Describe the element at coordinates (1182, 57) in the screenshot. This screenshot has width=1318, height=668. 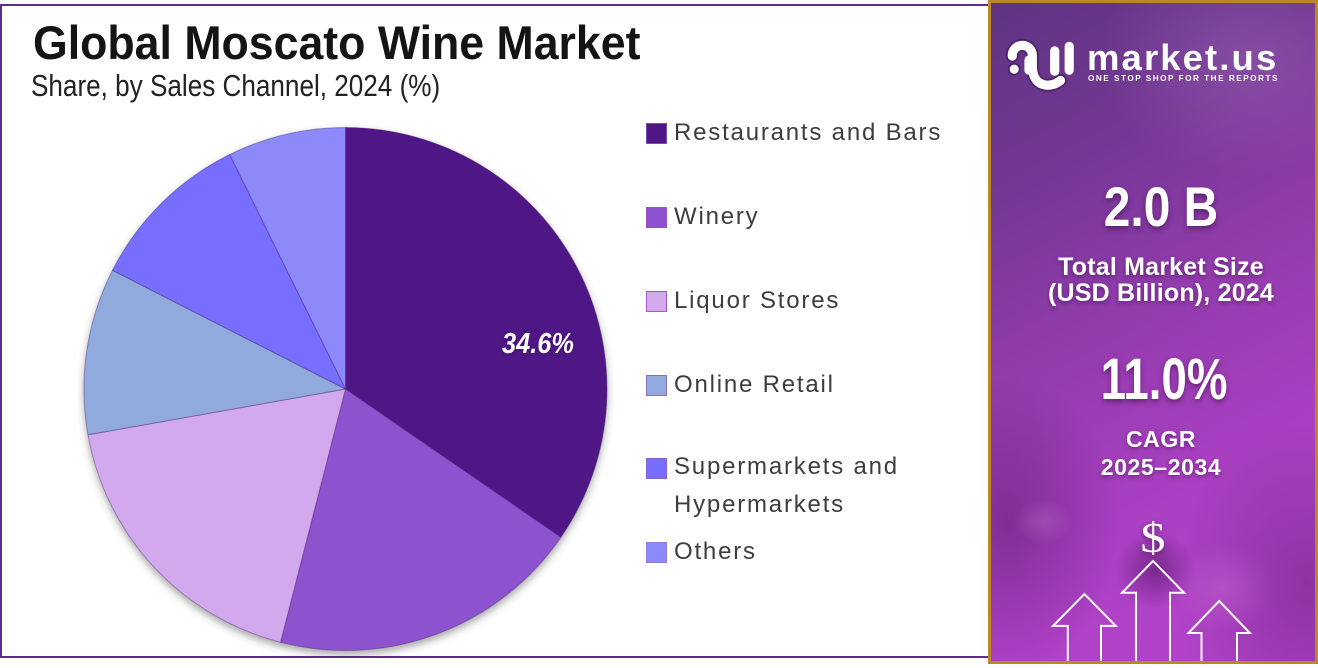
I see `svg-text: market.us` at that location.